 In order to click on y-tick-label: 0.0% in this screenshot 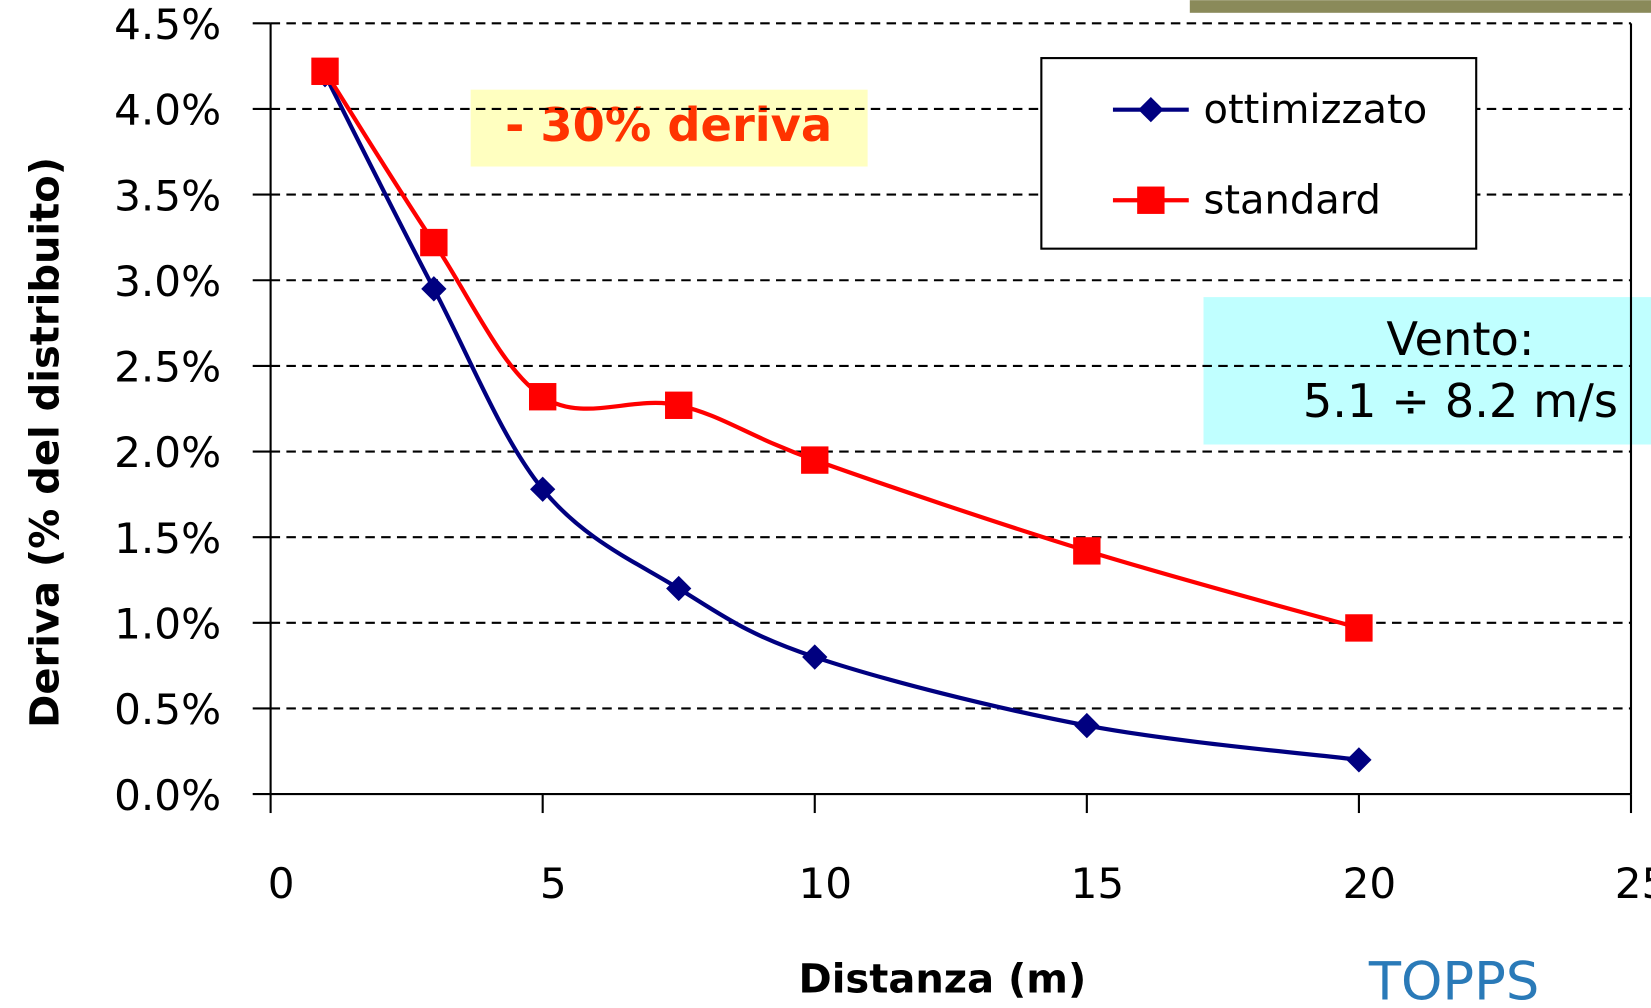, I will do `click(167, 795)`.